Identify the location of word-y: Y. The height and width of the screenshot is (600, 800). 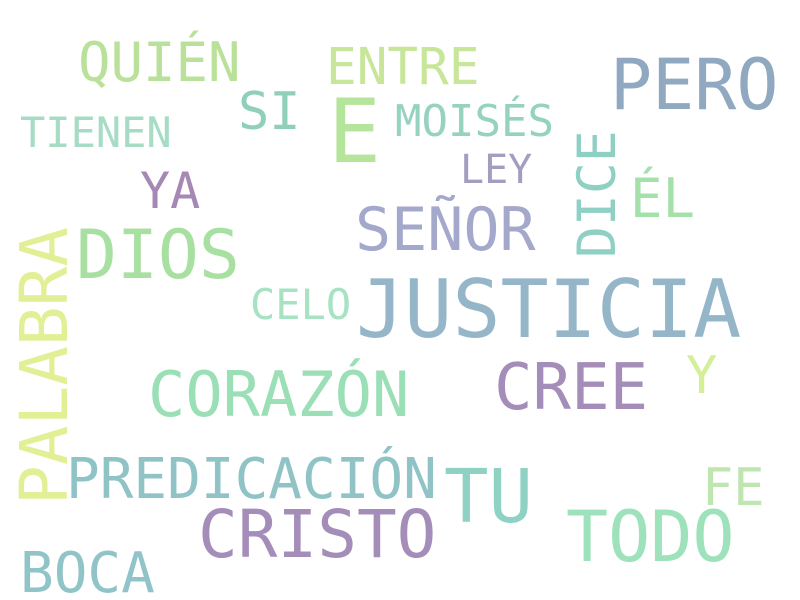
(702, 376).